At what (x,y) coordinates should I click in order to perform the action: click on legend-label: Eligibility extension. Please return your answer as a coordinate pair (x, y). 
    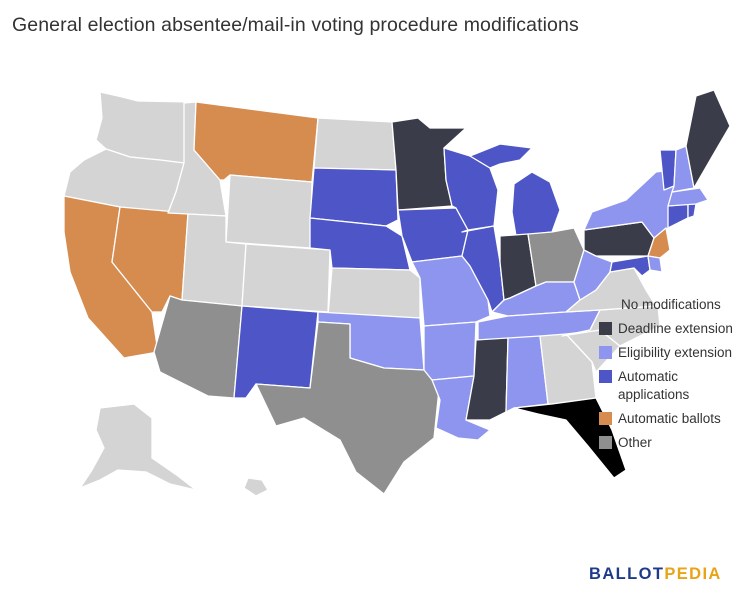
    Looking at the image, I should click on (675, 352).